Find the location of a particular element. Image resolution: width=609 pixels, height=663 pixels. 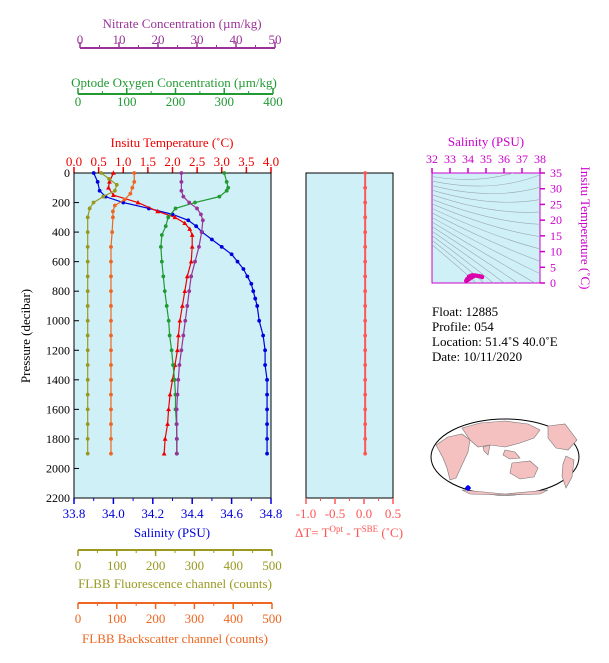

ts-salinity-tick-label: 34 is located at coordinates (468, 159).